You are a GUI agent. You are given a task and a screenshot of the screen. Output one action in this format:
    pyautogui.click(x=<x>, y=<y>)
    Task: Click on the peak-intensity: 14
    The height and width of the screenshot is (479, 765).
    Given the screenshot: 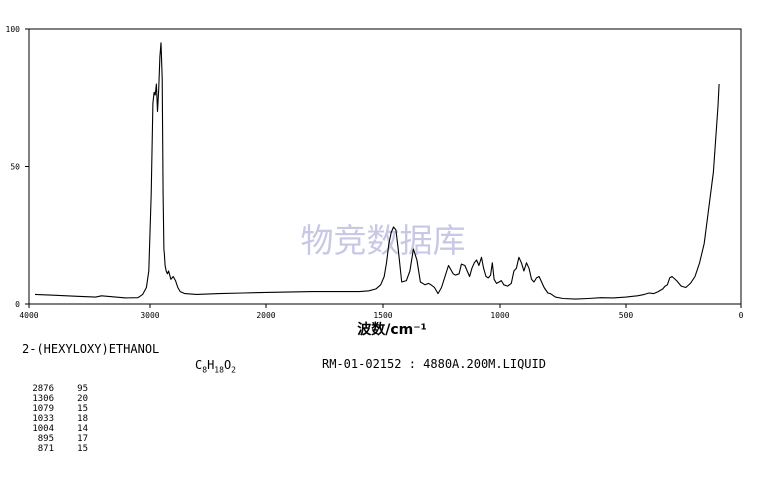 What is the action you would take?
    pyautogui.click(x=82, y=429)
    